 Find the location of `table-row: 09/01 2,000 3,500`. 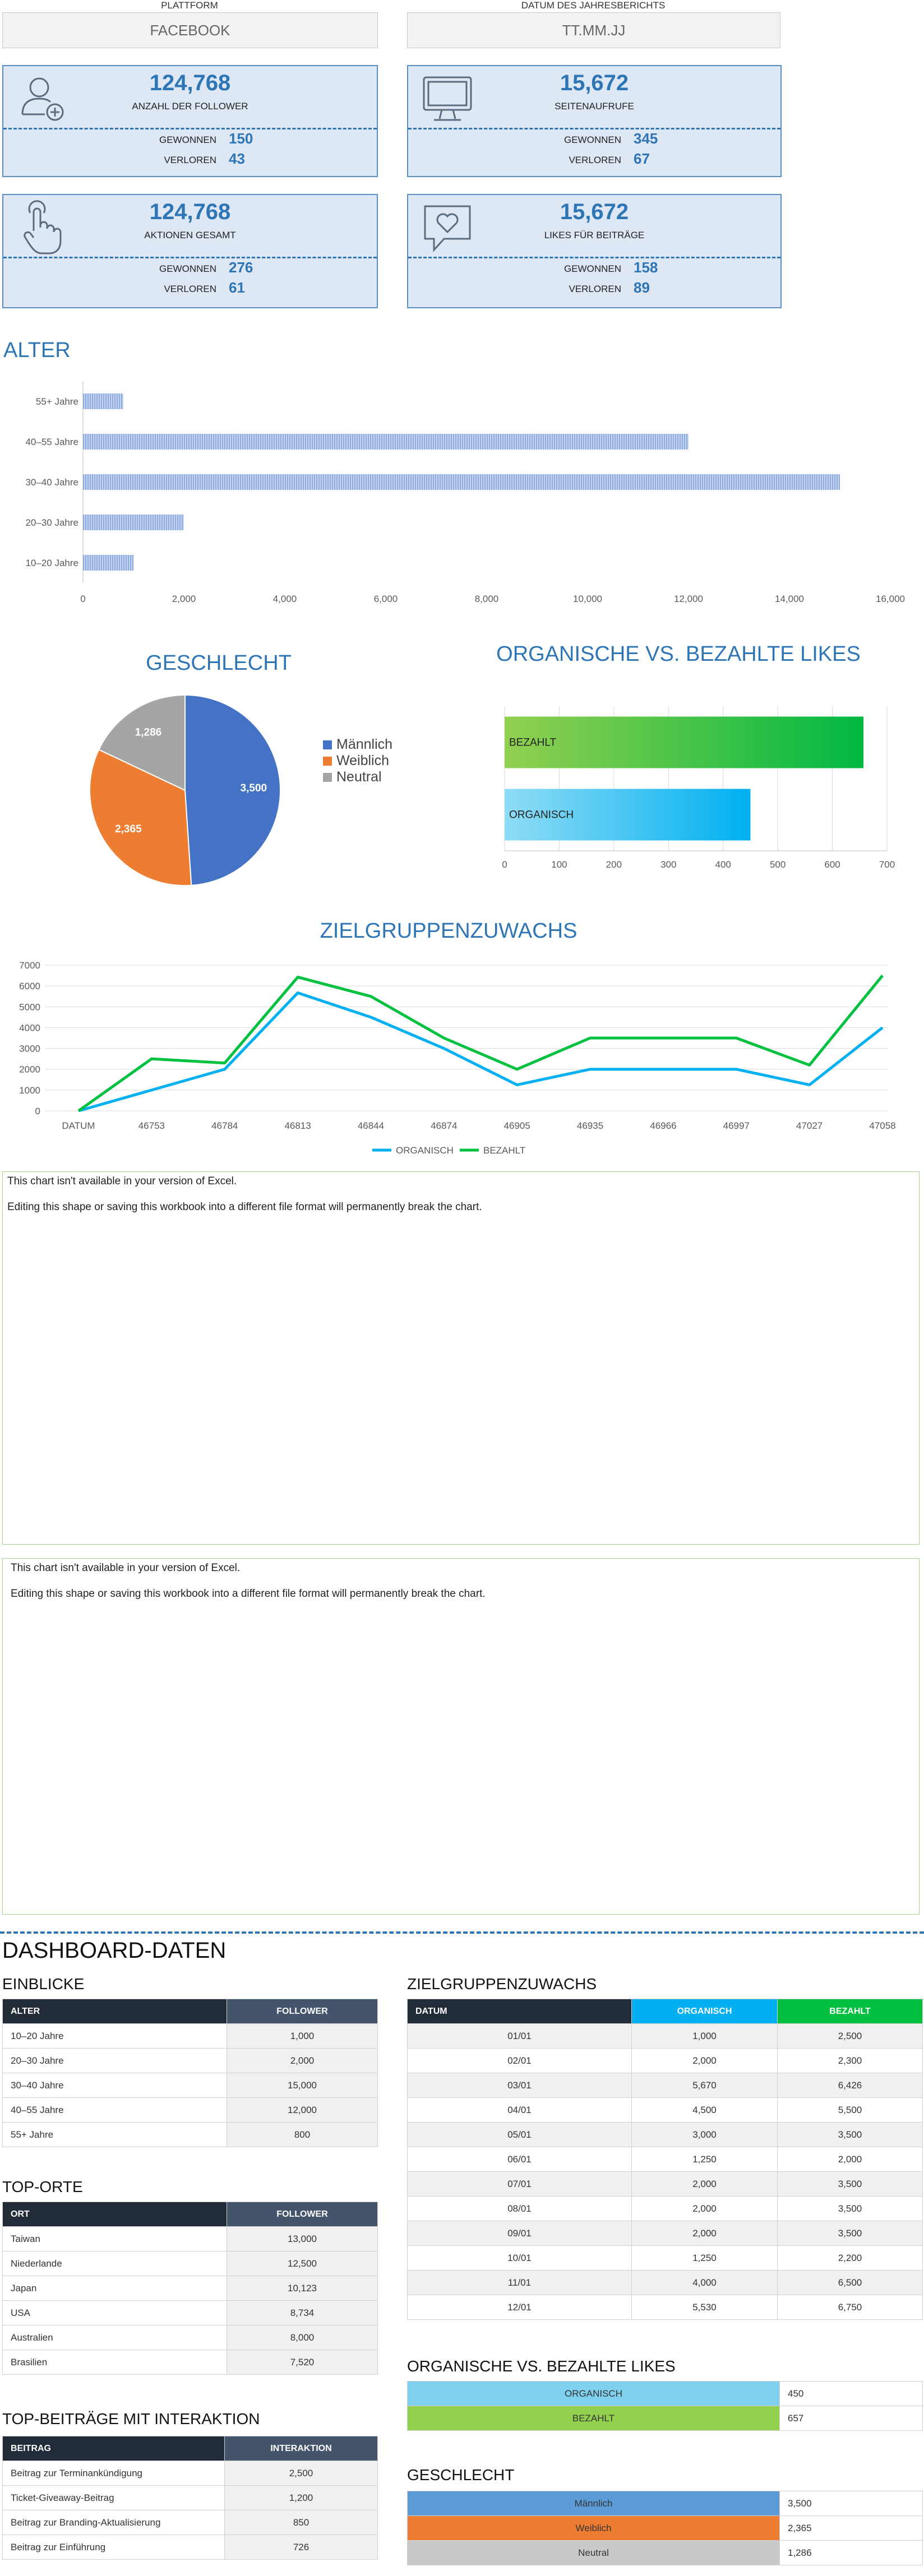

table-row: 09/01 2,000 3,500 is located at coordinates (665, 2233).